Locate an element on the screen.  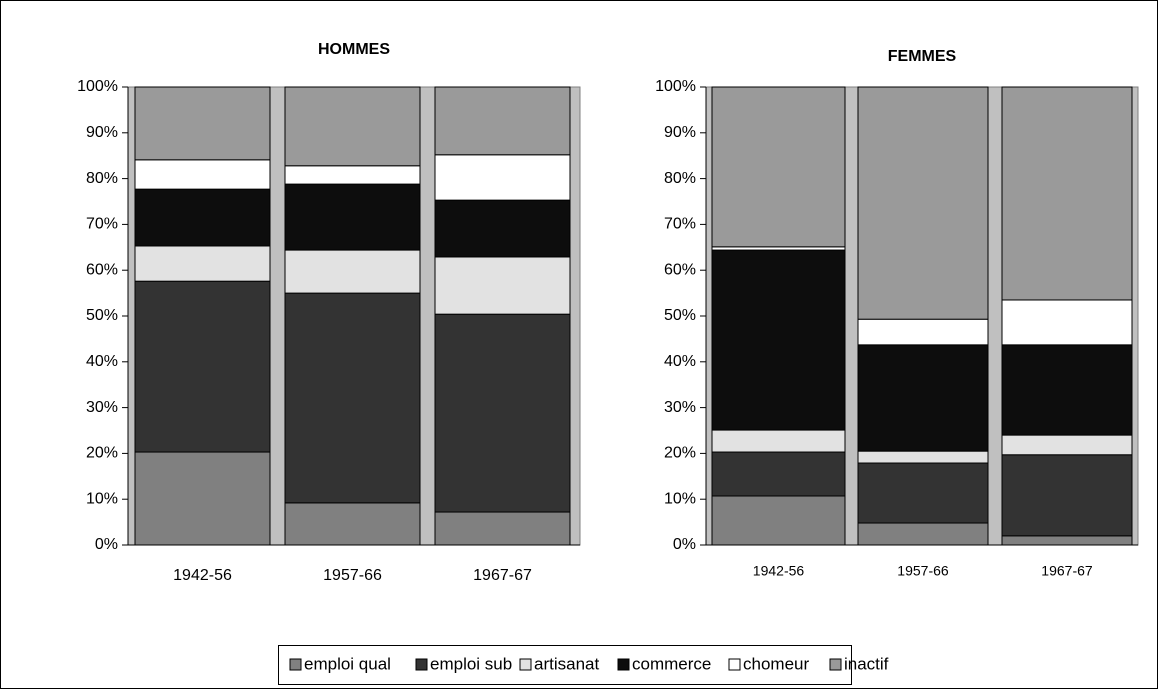
legend-box is located at coordinates (565, 665).